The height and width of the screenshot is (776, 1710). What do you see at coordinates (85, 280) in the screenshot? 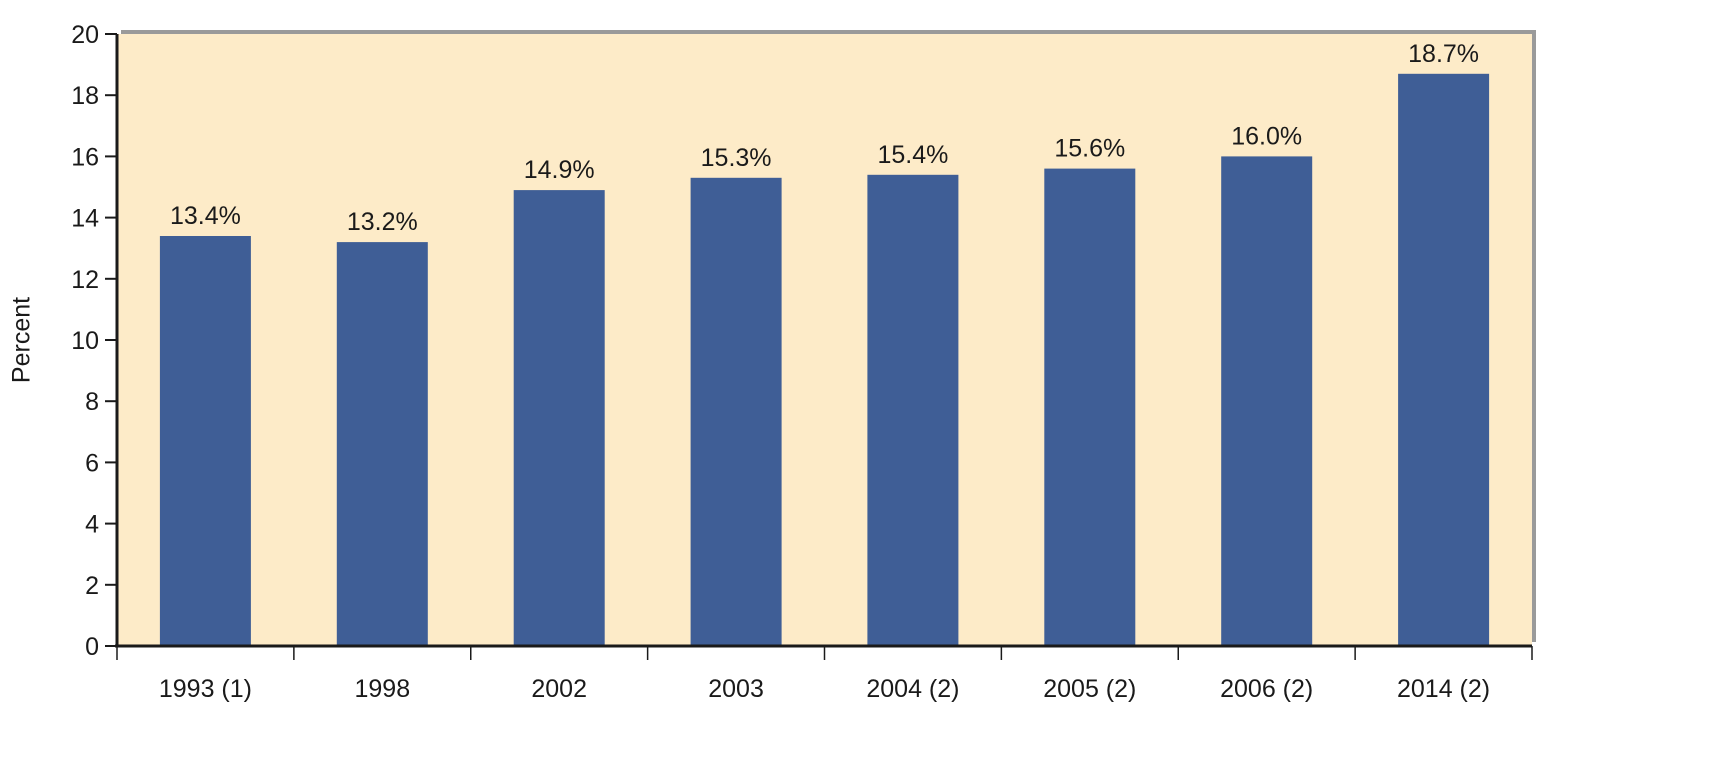
I see `y-tick-label: 12` at bounding box center [85, 280].